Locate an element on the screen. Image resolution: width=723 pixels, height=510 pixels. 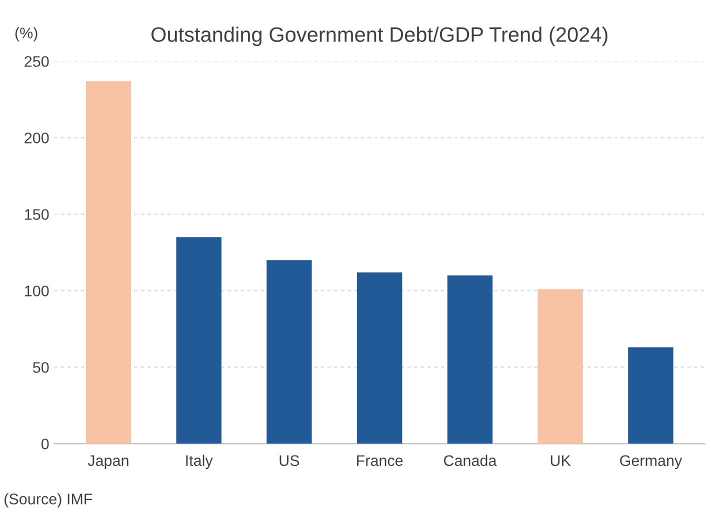
y-tick-label: 250 is located at coordinates (36, 61).